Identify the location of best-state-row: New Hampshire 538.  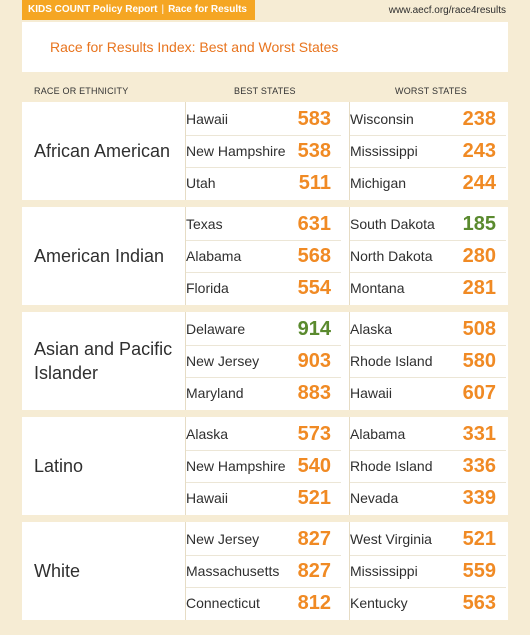
(258, 151).